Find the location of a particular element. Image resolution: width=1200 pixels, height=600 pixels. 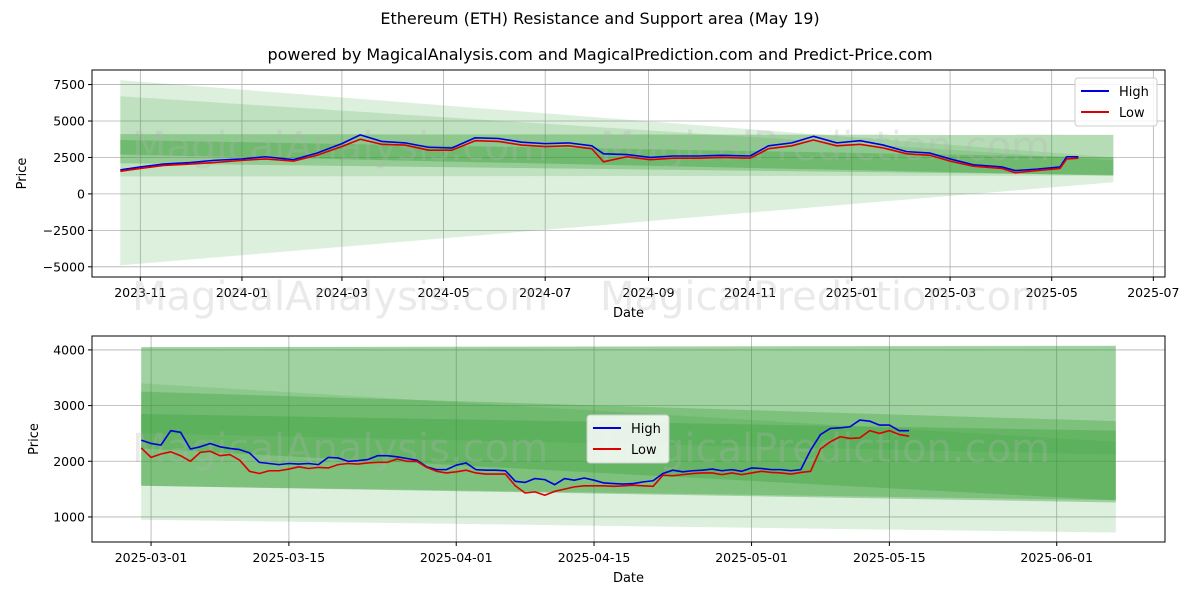

x-tick-label: 2025-06-01 is located at coordinates (1056, 557).